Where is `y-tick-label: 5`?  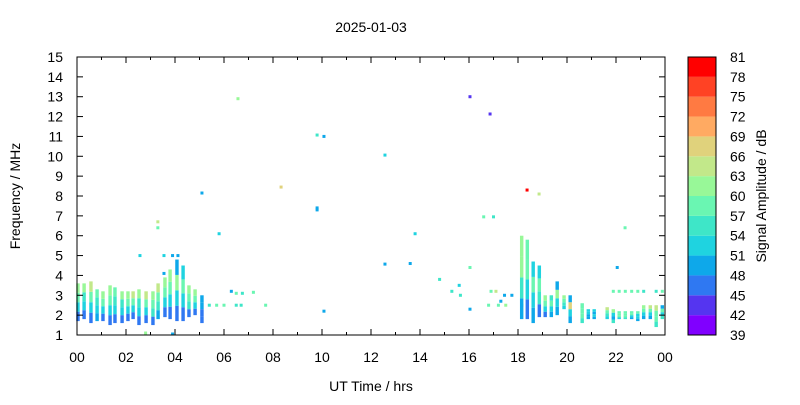 y-tick-label: 5 is located at coordinates (59, 256).